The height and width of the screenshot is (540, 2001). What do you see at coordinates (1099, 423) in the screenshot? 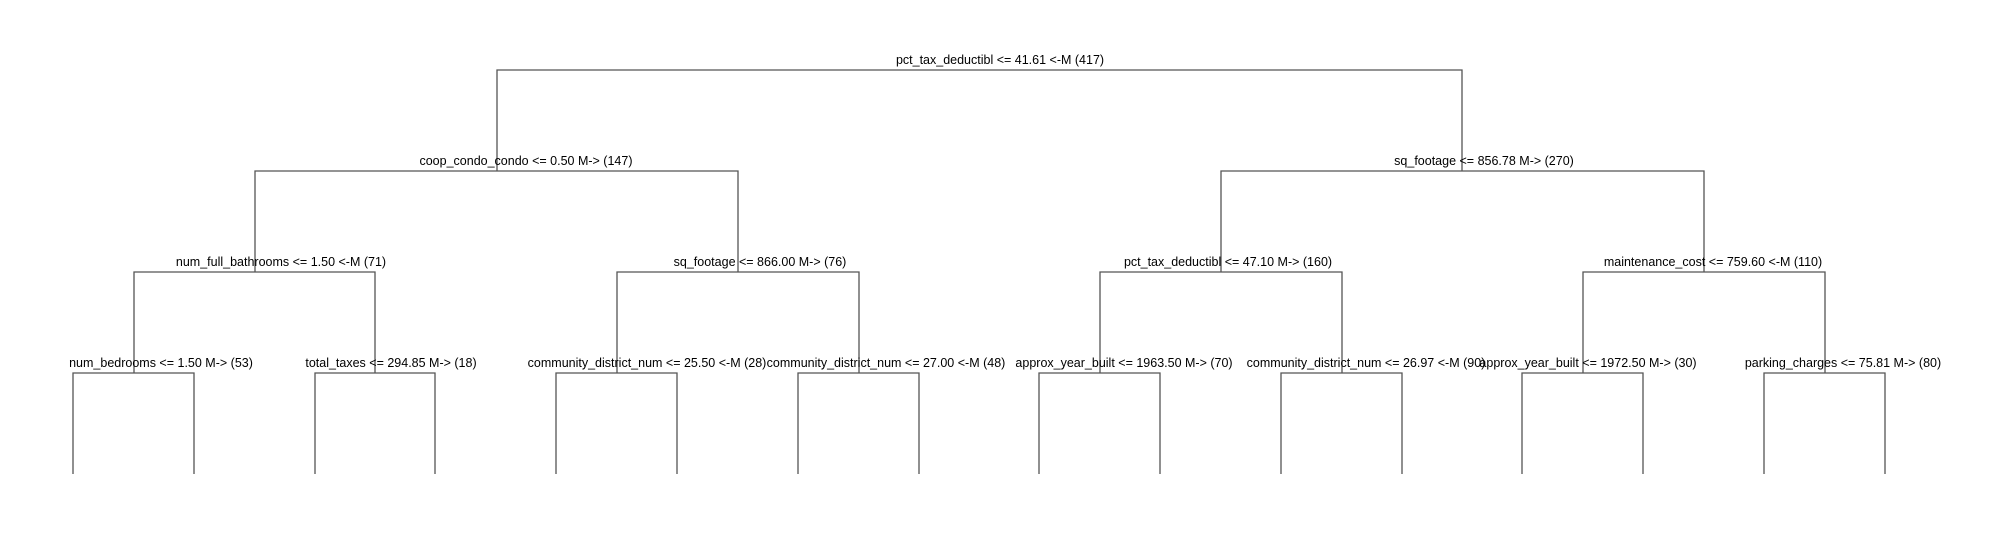
I see `edge-n-rll-split` at bounding box center [1099, 423].